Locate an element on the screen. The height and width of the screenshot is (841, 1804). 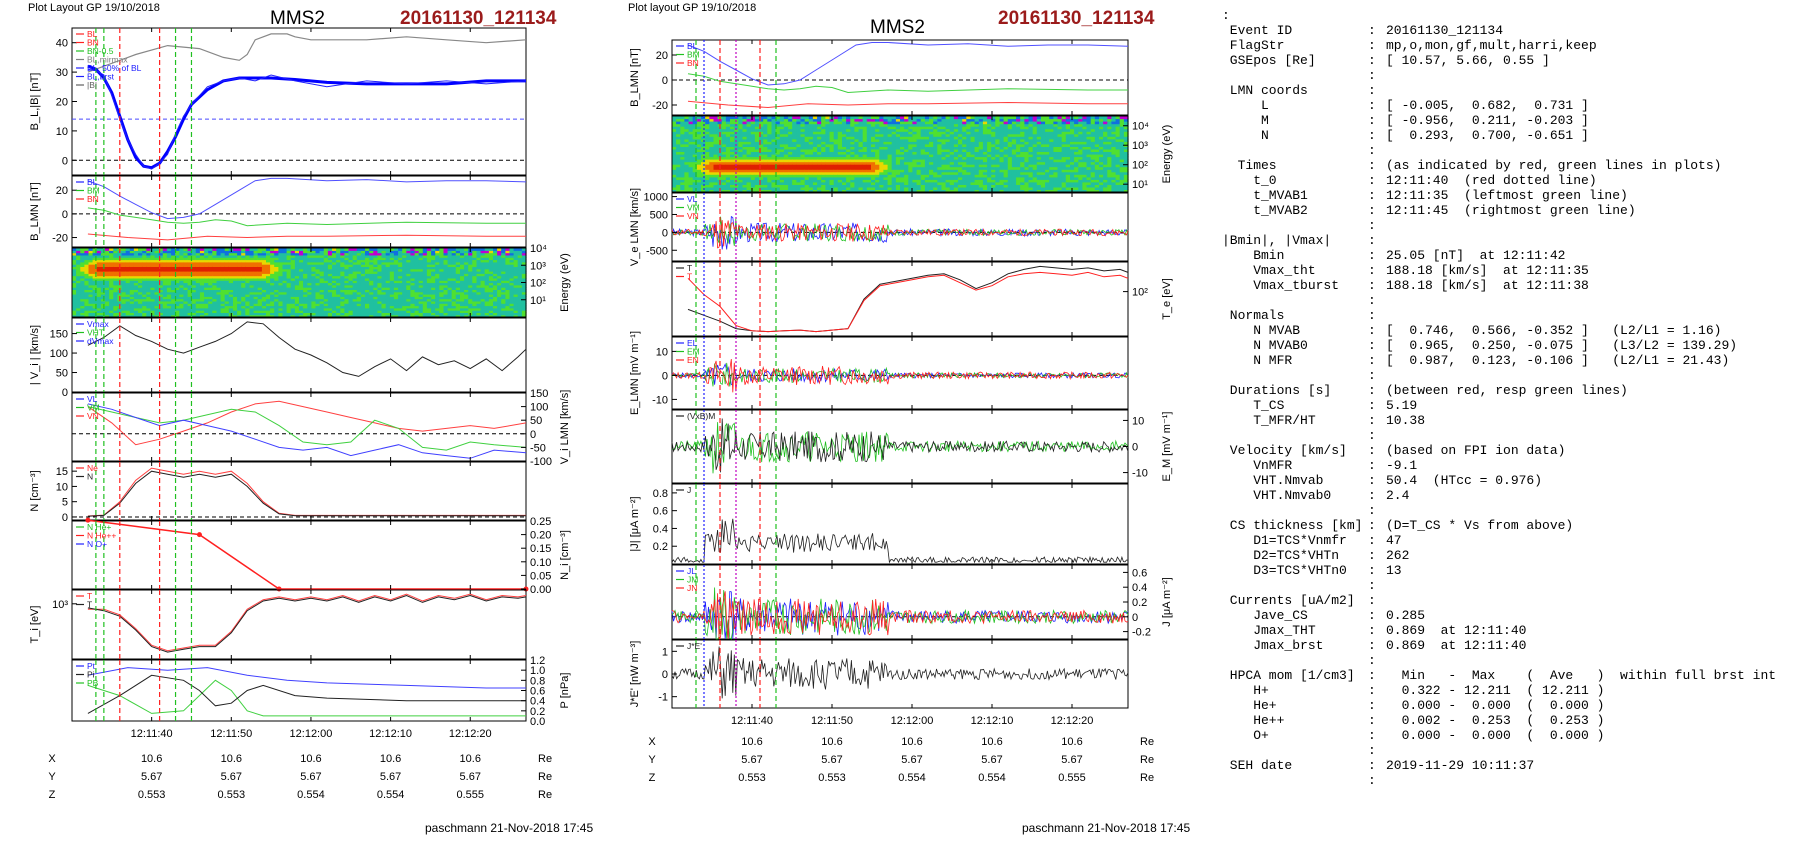
legend-entry: J*E' is located at coordinates (694, 646).